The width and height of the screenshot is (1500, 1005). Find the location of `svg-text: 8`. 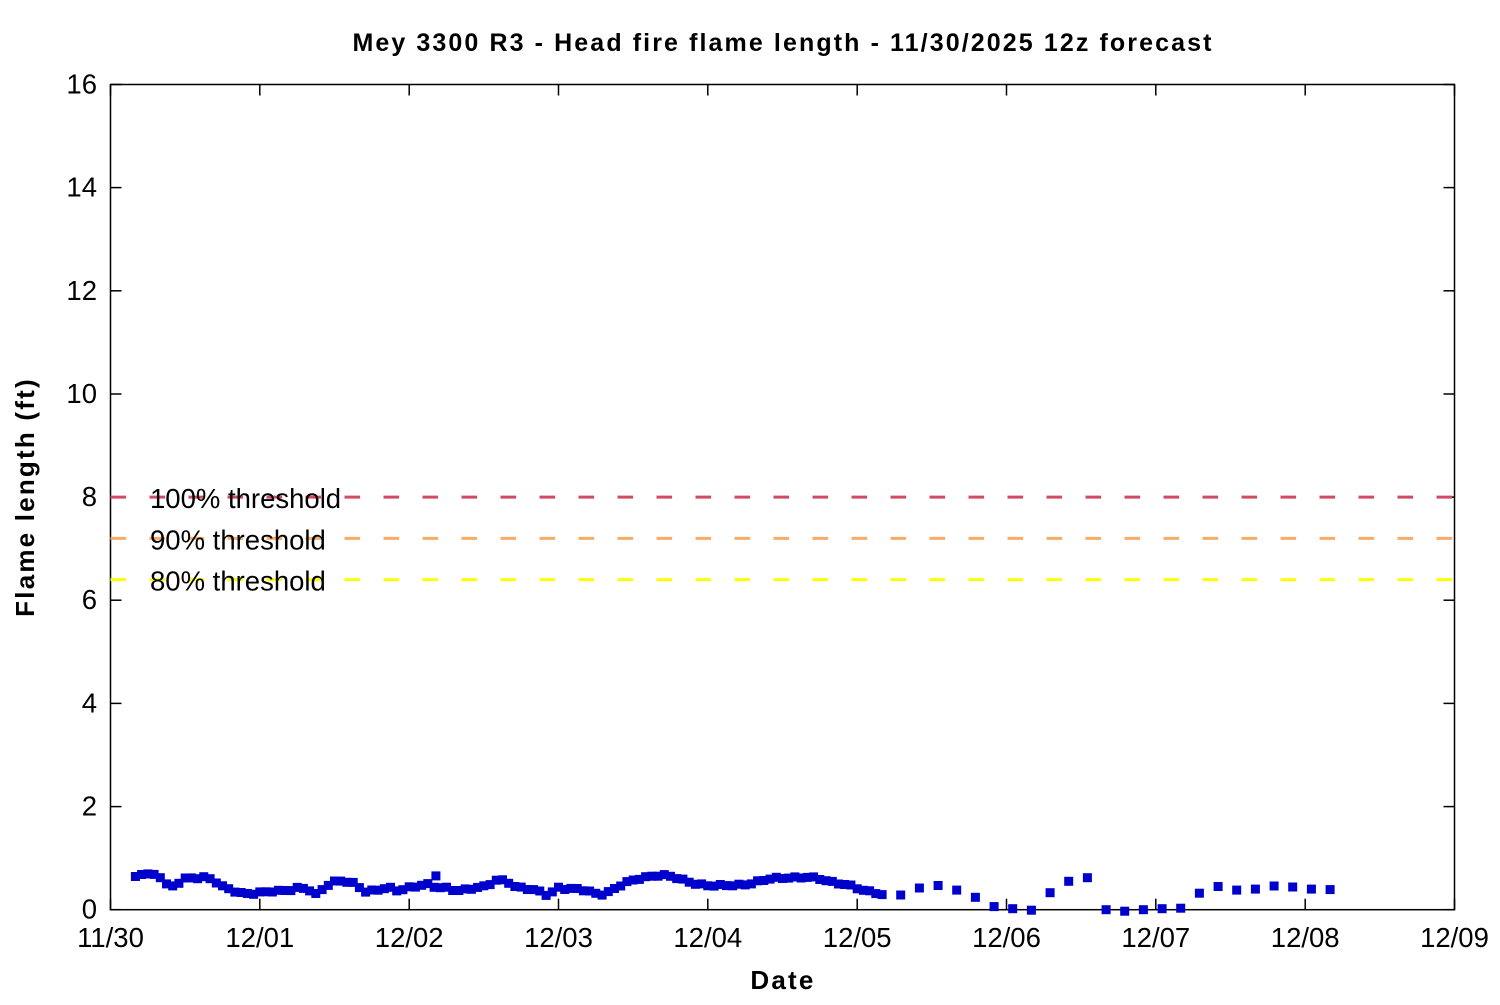

svg-text: 8 is located at coordinates (89, 496).